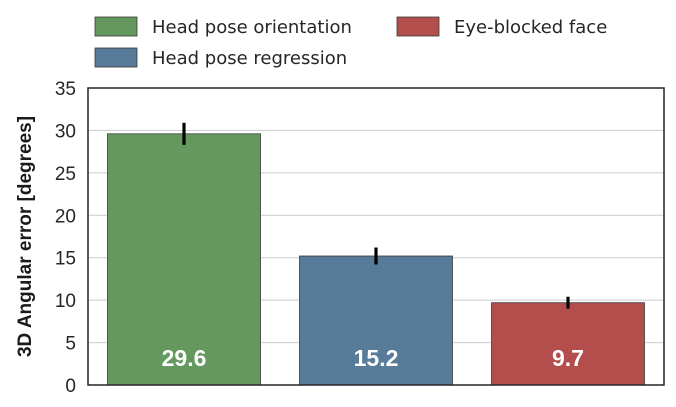 The image size is (676, 407). I want to click on data-labels: 29.6 15.2 9.7, so click(373, 358).